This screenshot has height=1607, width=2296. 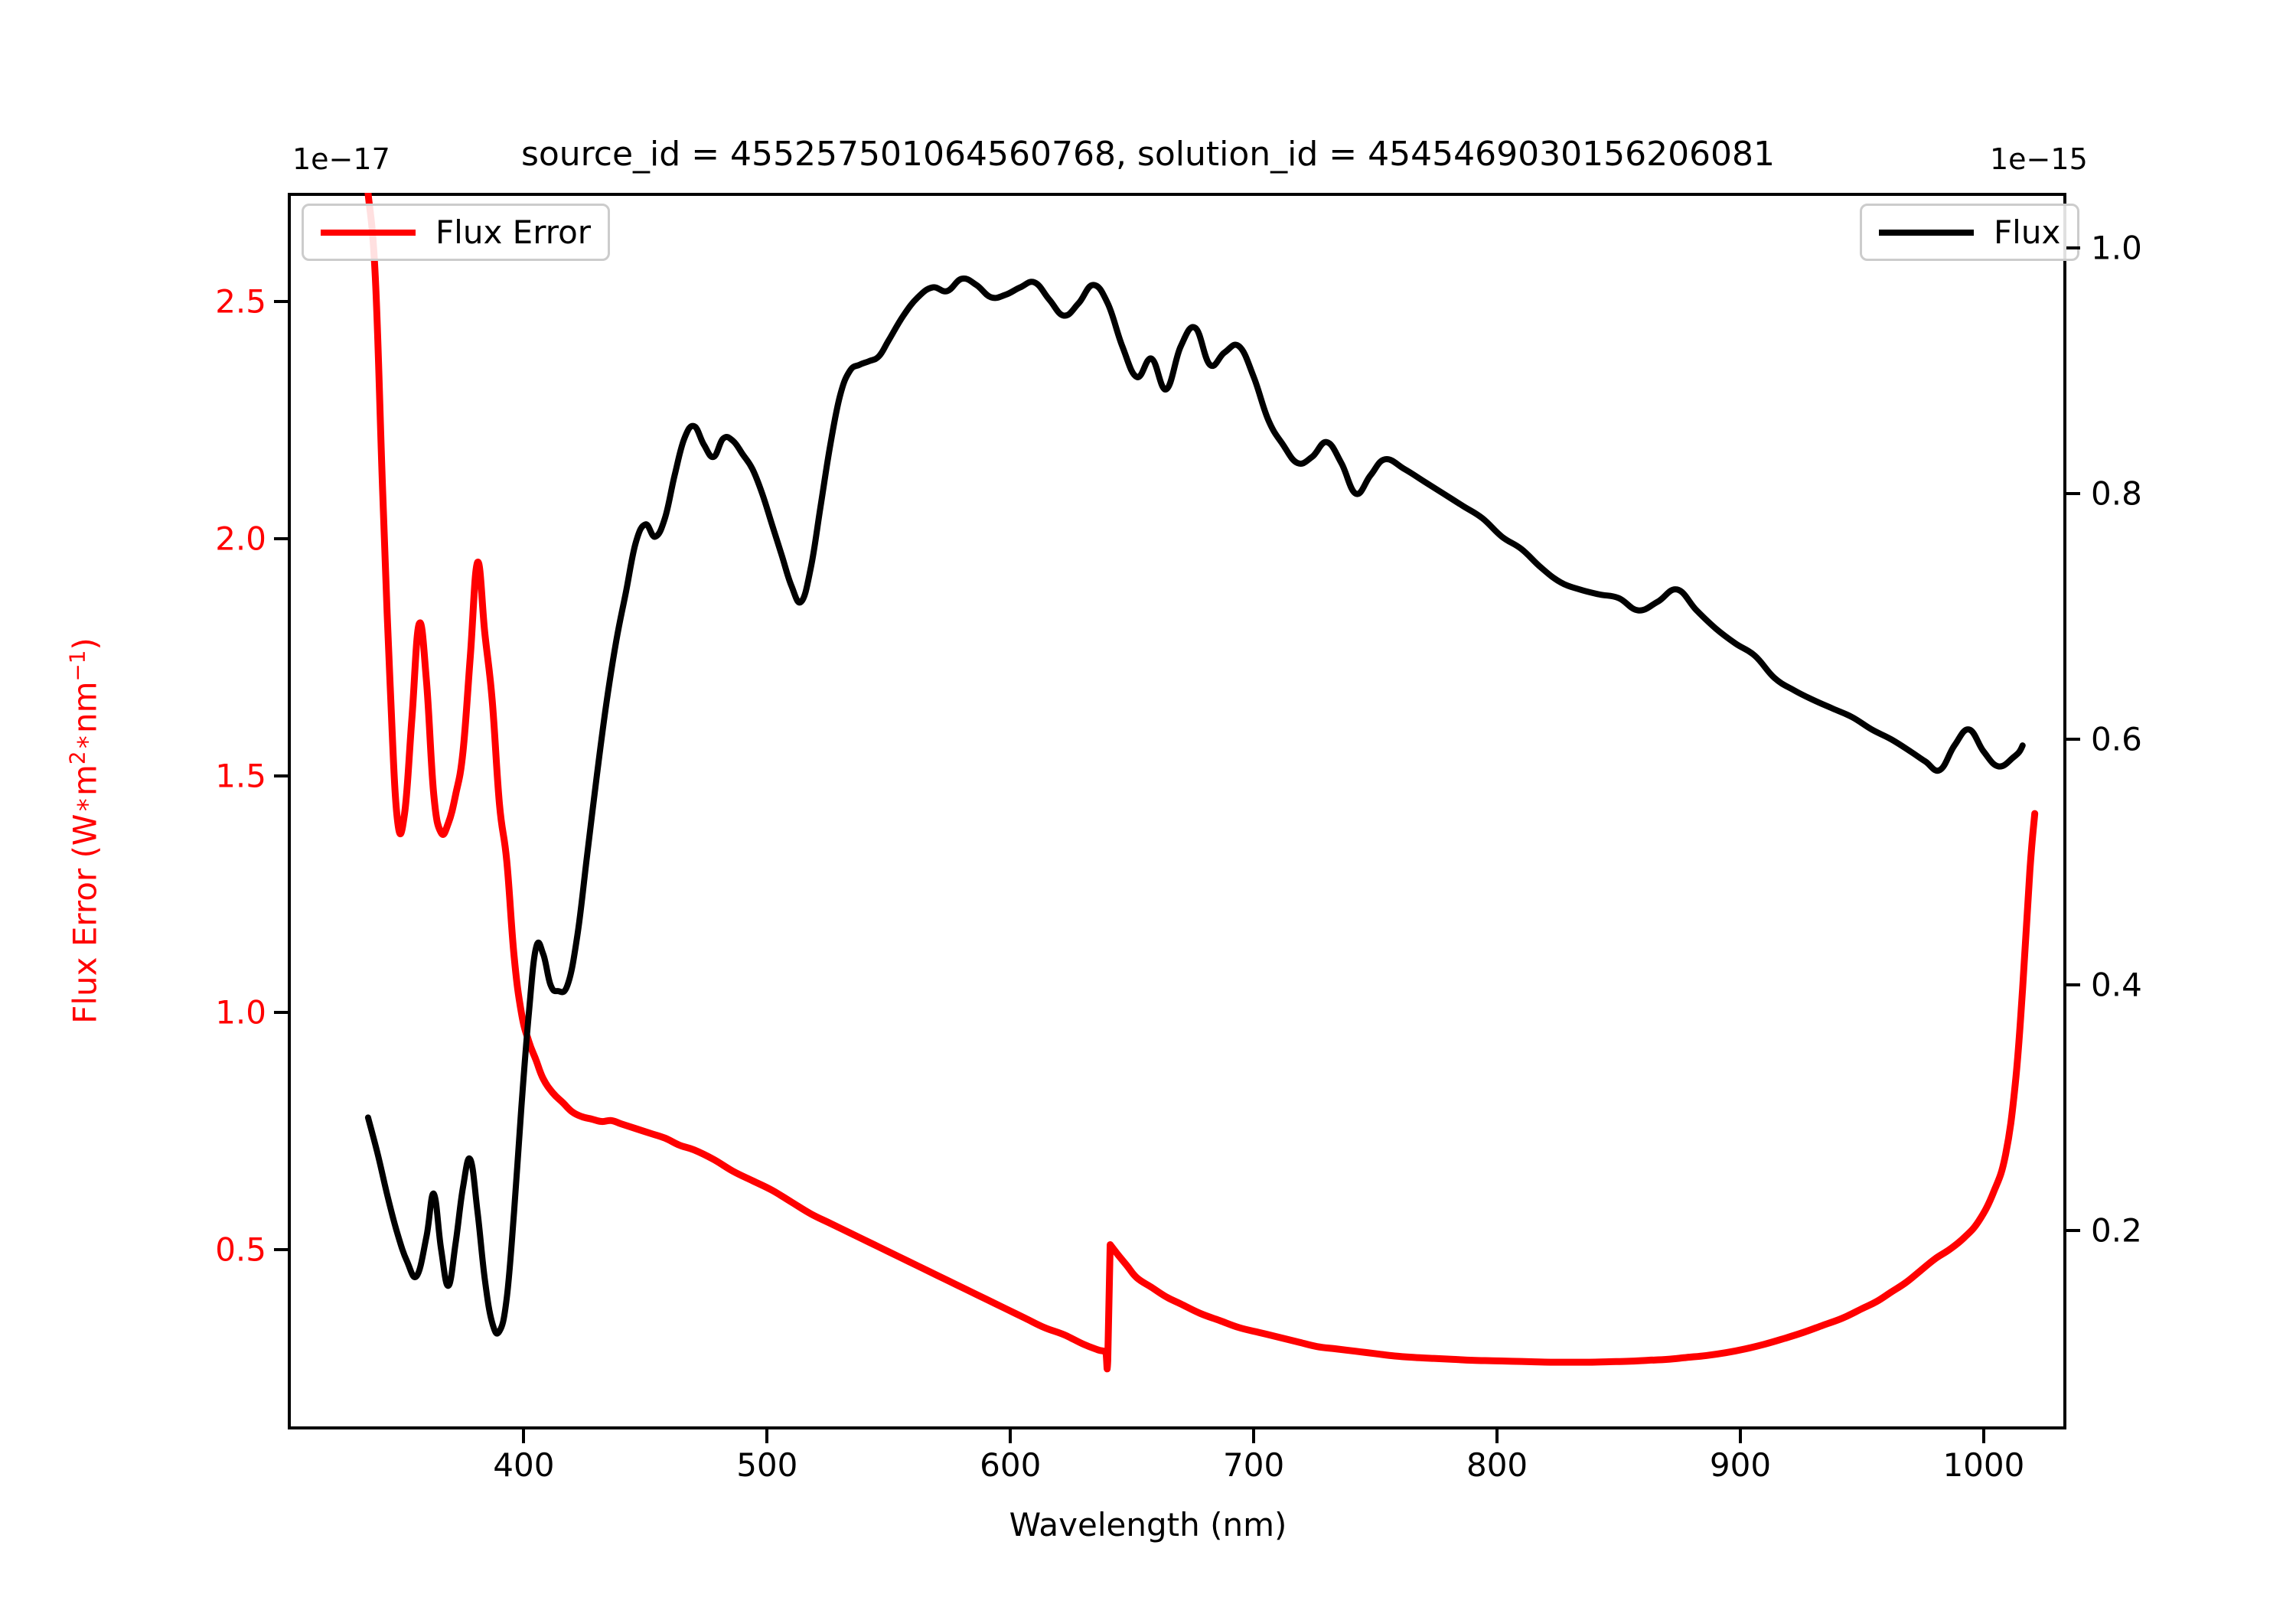 I want to click on right-axis-offset-text: 1e−15, so click(x=2039, y=159).